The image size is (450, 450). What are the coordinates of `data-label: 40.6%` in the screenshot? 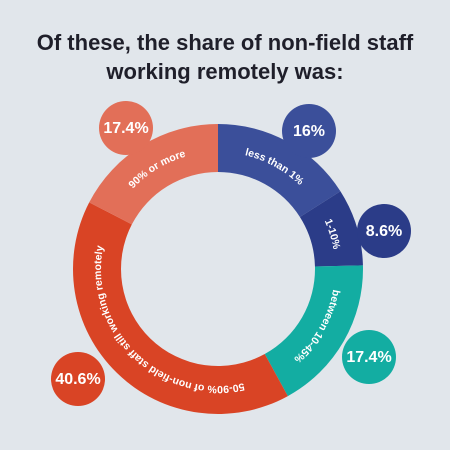 It's located at (77, 379).